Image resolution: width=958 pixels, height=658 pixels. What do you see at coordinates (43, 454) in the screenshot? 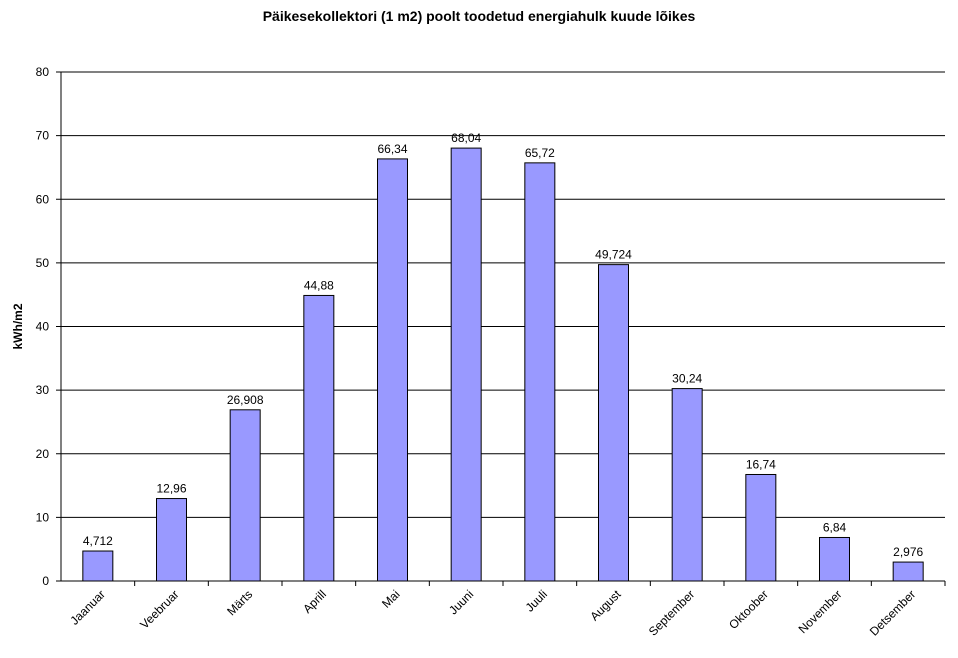
I see `y-tick-label: 20` at bounding box center [43, 454].